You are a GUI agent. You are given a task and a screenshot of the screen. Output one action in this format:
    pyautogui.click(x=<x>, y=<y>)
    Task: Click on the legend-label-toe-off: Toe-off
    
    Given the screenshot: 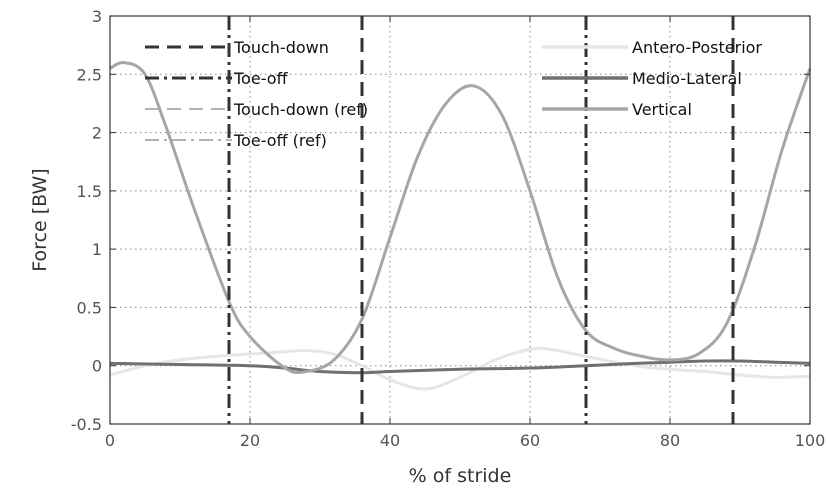 What is the action you would take?
    pyautogui.click(x=261, y=78)
    